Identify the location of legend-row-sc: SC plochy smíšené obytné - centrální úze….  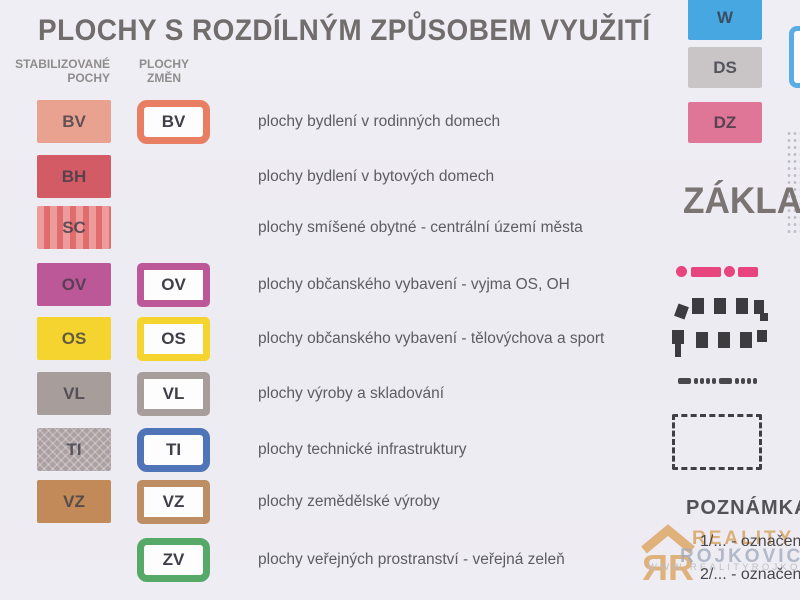
(330, 228).